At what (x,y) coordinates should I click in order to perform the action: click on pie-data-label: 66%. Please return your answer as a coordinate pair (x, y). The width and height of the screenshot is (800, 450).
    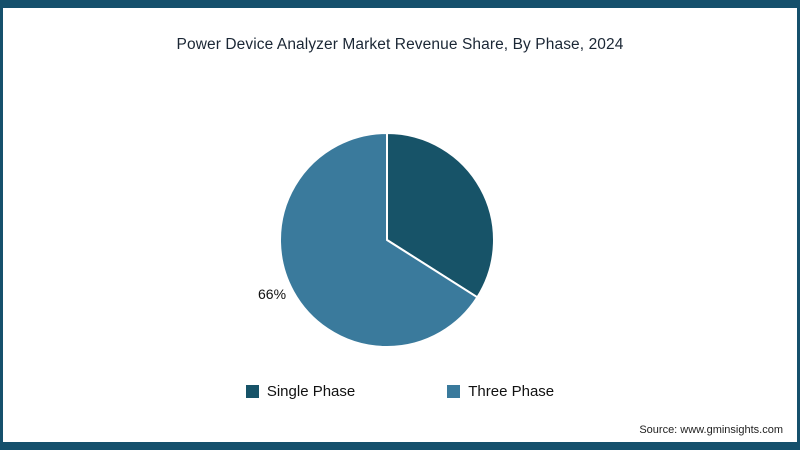
    Looking at the image, I should click on (272, 294).